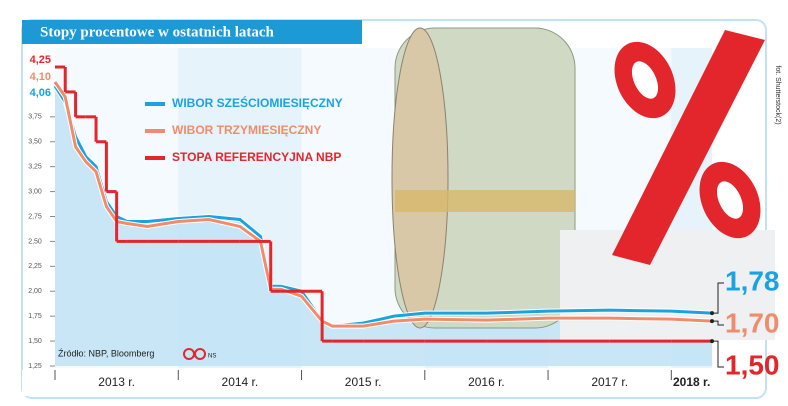 This screenshot has width=788, height=406. Describe the element at coordinates (256, 157) in the screenshot. I see `legend-label: STOPA REFERENCYJNA NBP` at that location.